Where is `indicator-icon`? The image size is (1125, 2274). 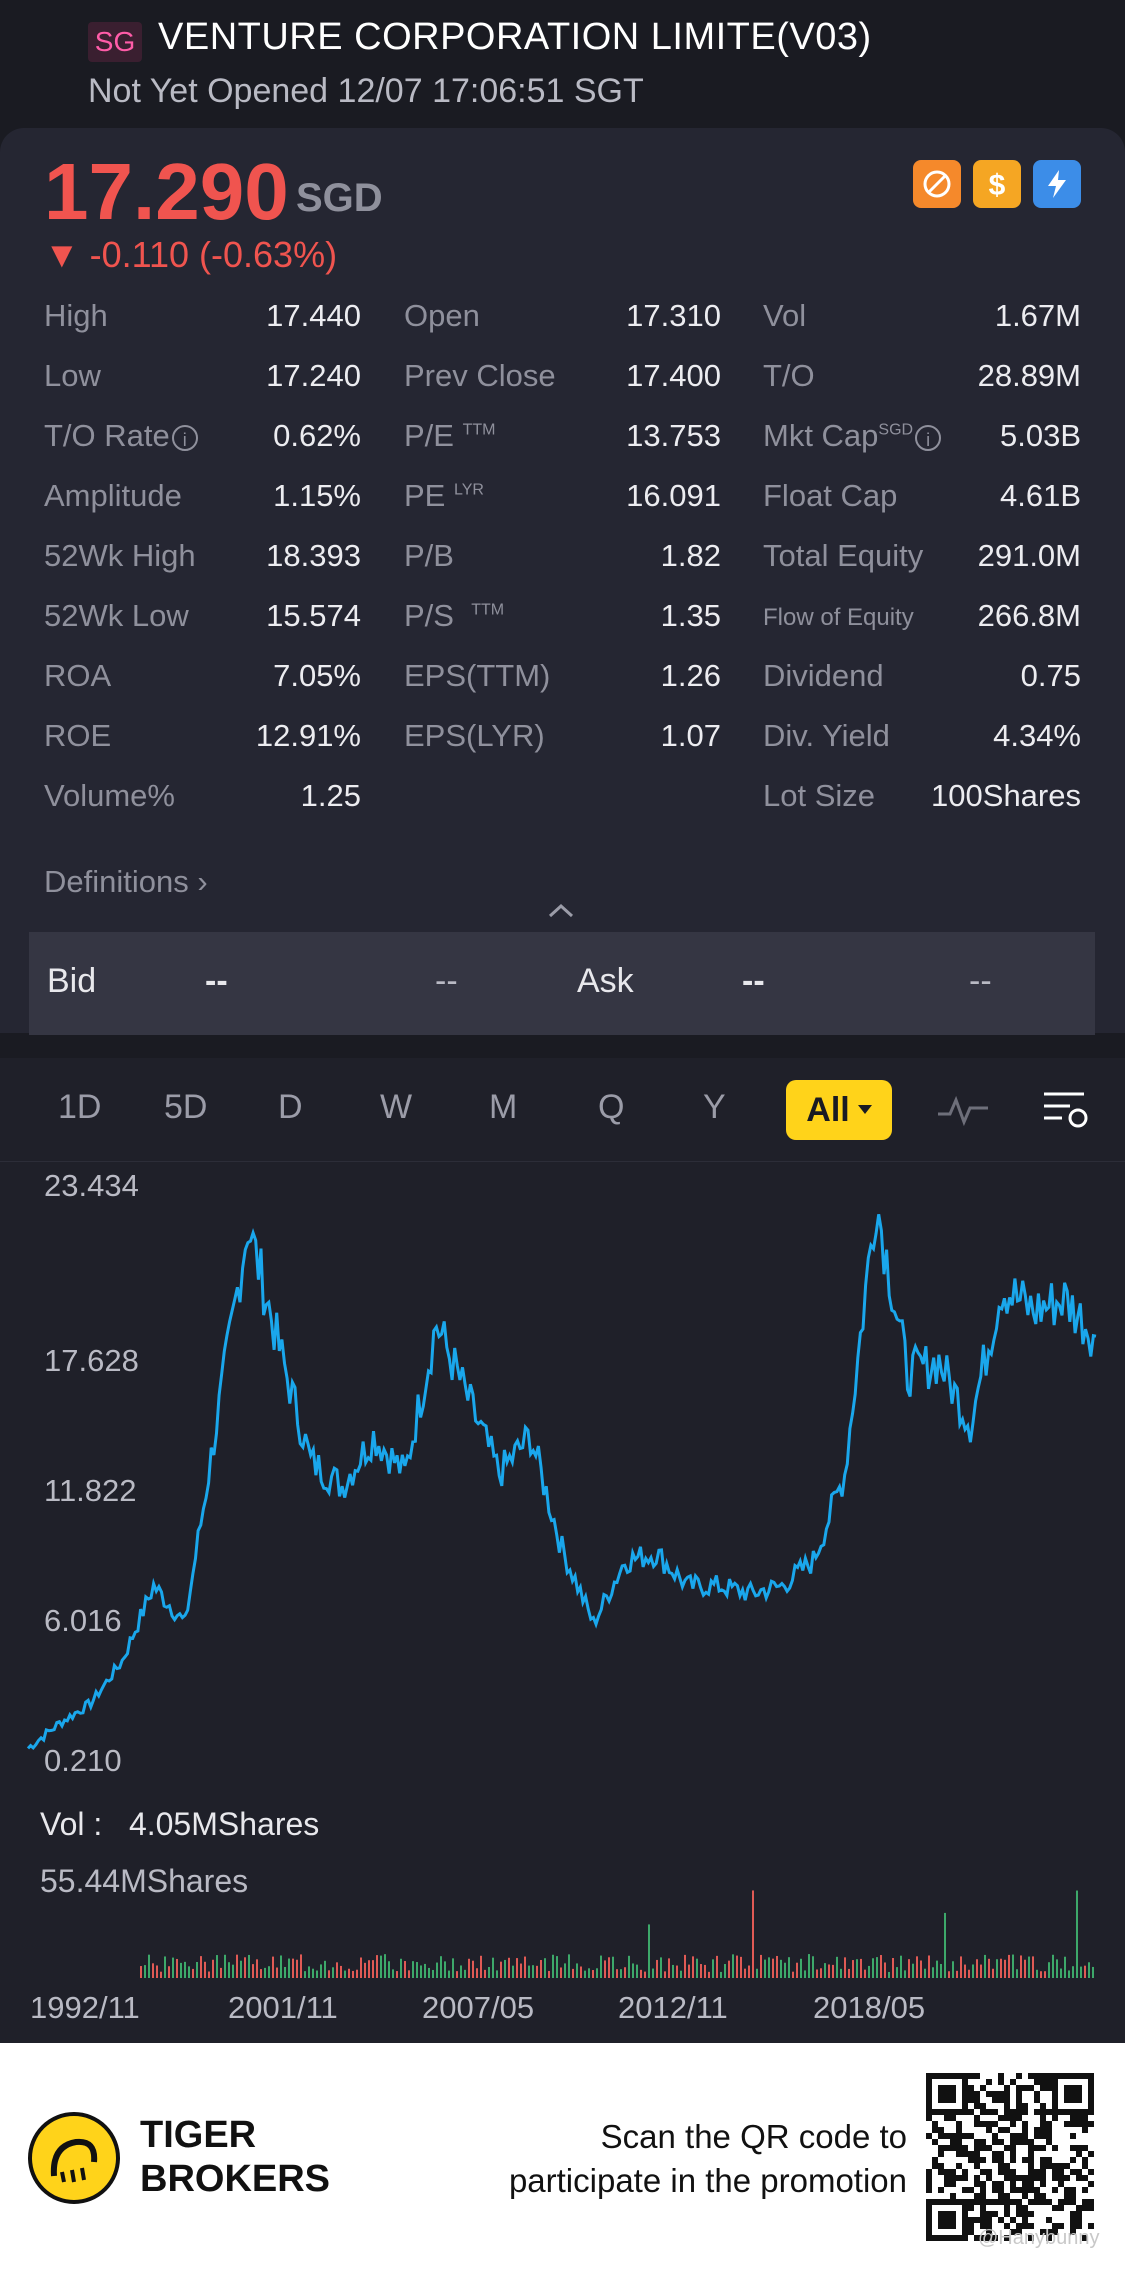
indicator-icon is located at coordinates (963, 1109).